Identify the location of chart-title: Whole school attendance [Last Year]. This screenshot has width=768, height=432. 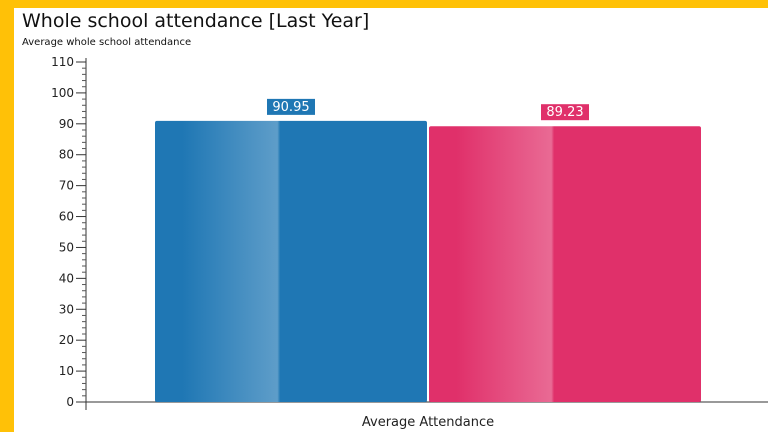
(196, 21).